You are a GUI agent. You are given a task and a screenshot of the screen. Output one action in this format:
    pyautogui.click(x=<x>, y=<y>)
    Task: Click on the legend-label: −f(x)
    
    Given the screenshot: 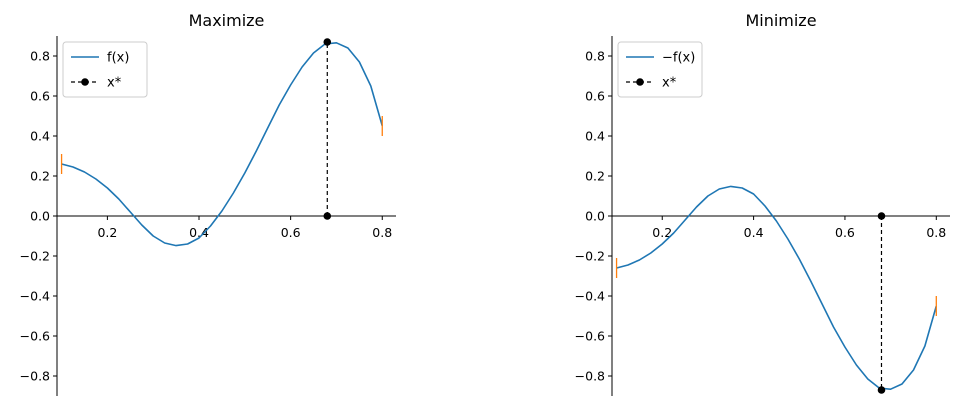 What is the action you would take?
    pyautogui.click(x=678, y=58)
    